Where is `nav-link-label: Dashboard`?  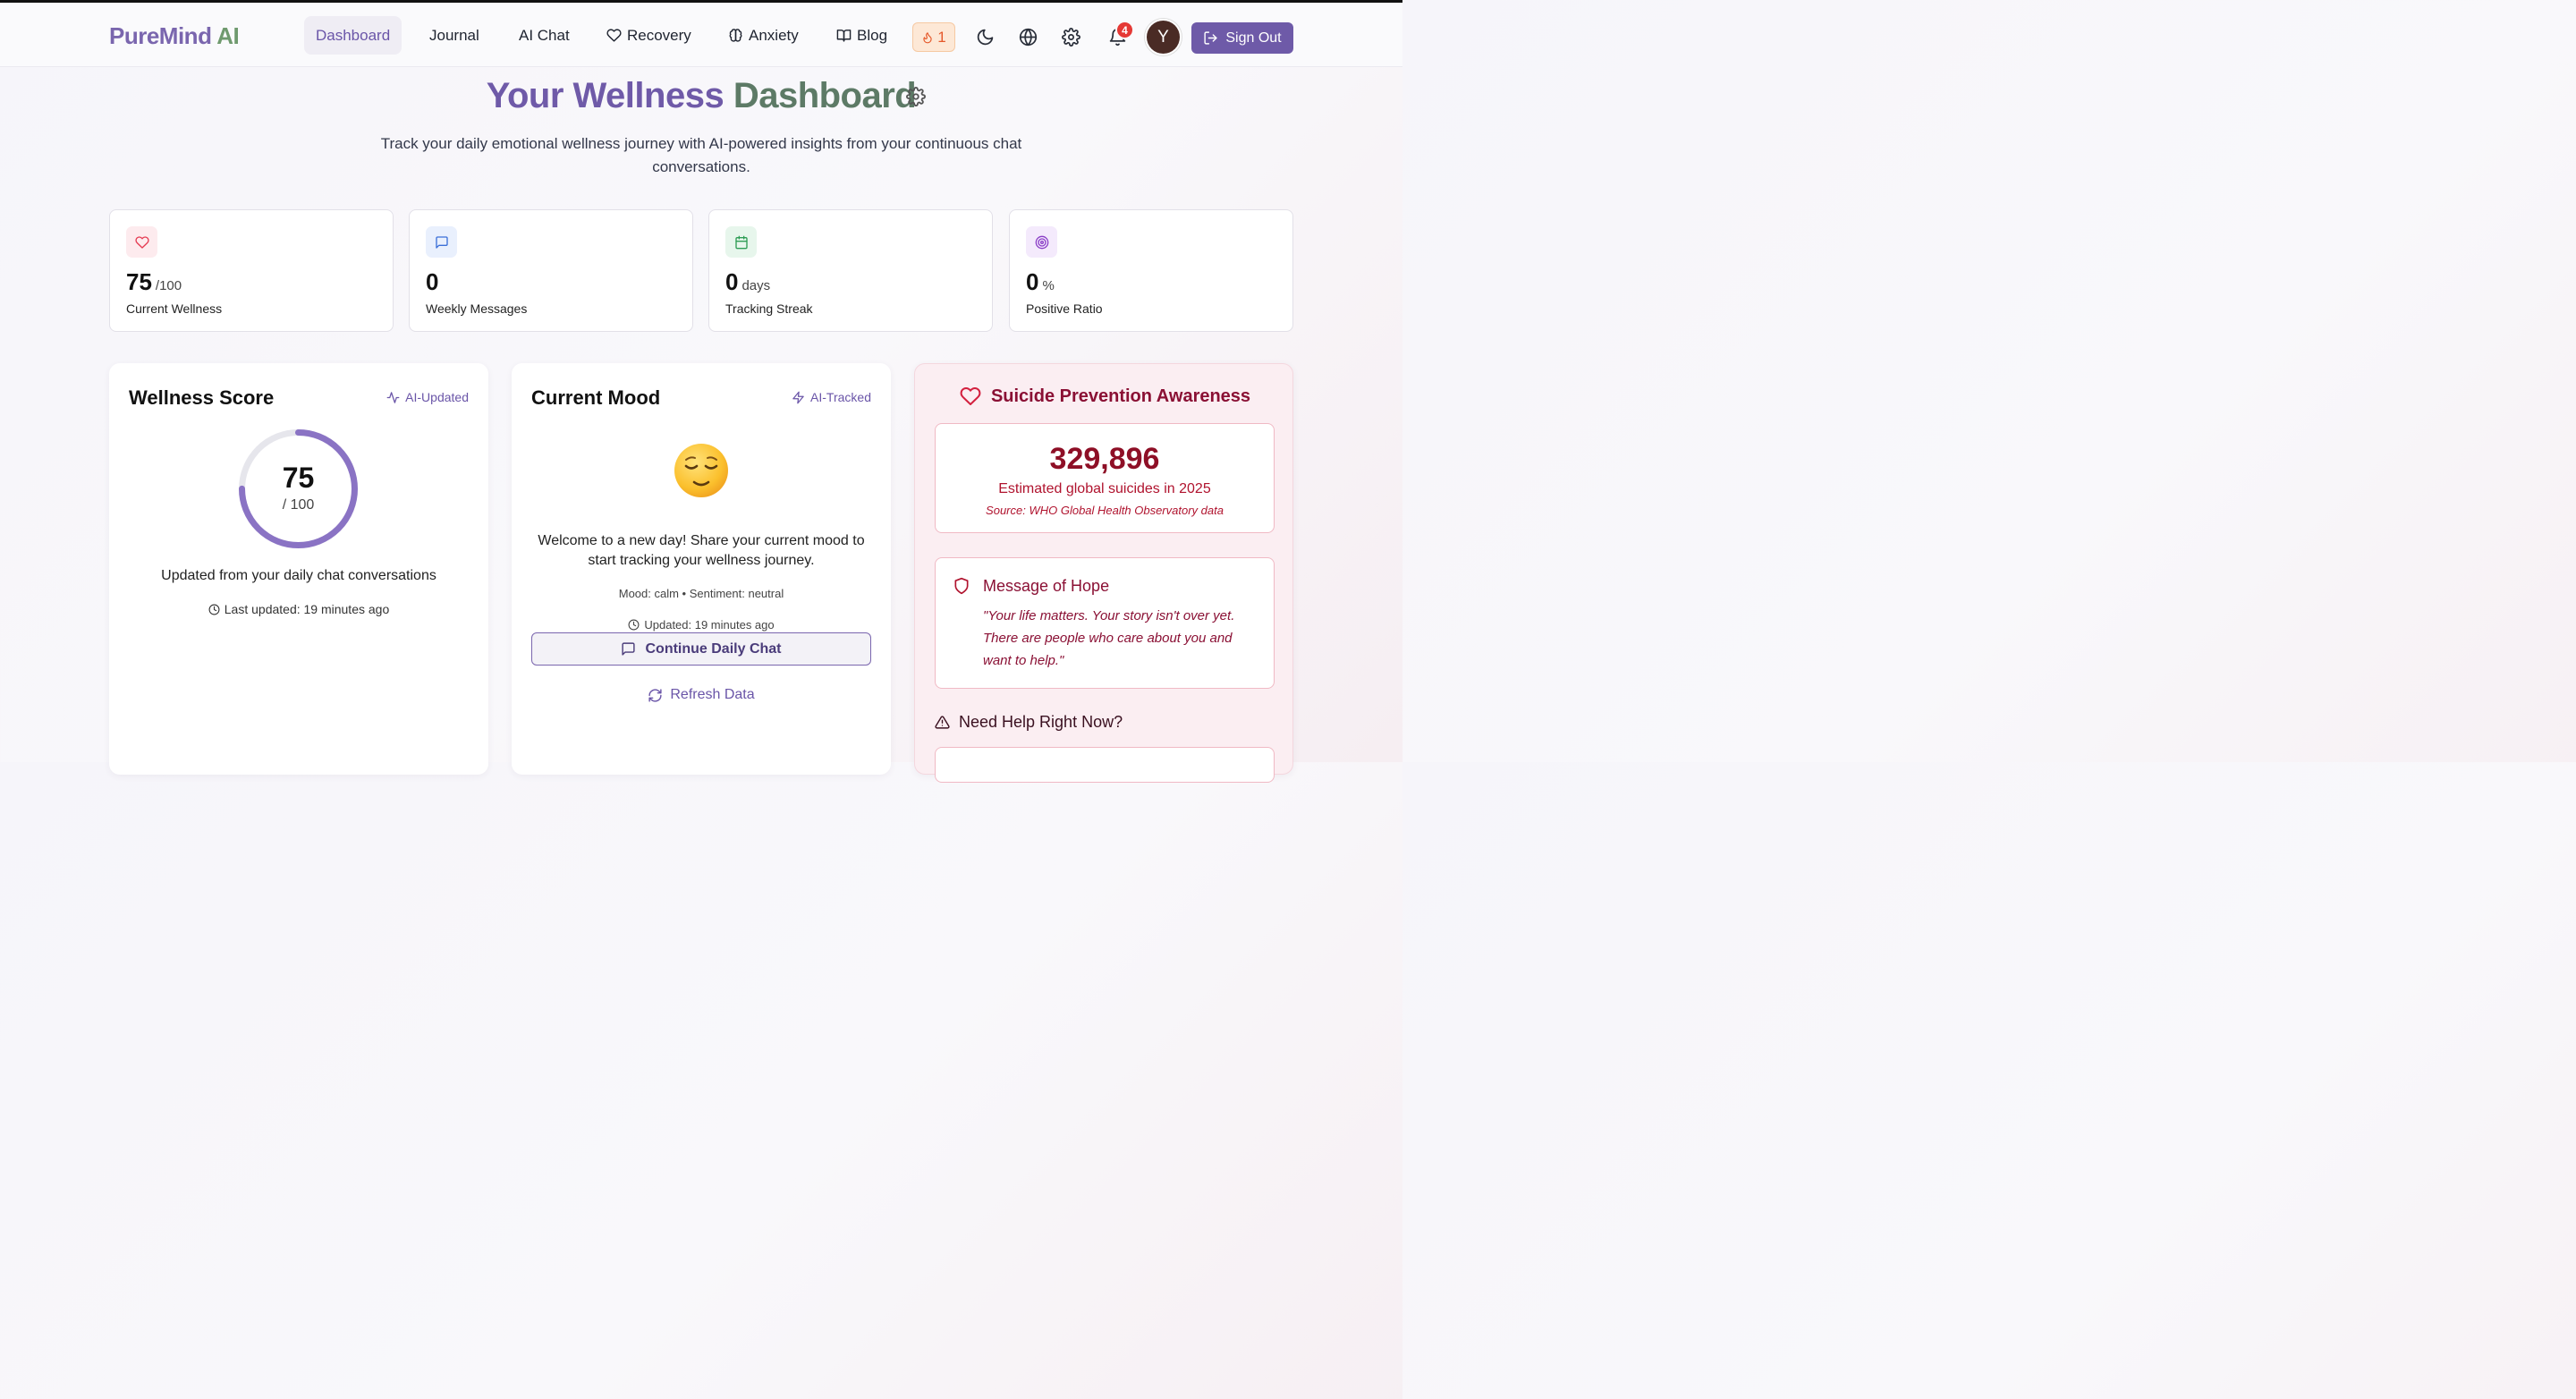 nav-link-label: Dashboard is located at coordinates (353, 35).